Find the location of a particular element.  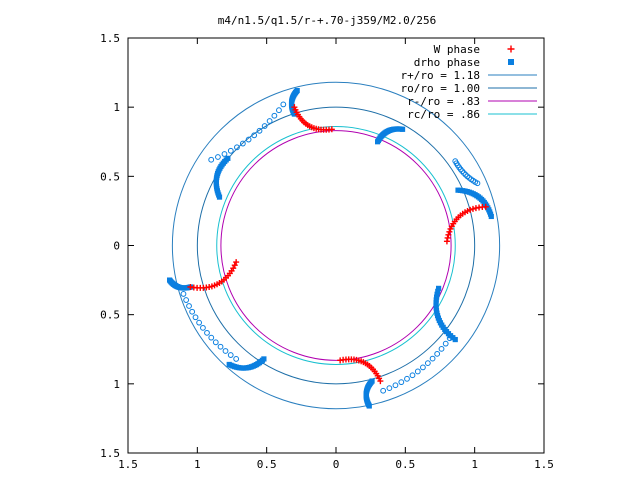

x-tick-label: 0 is located at coordinates (336, 464).